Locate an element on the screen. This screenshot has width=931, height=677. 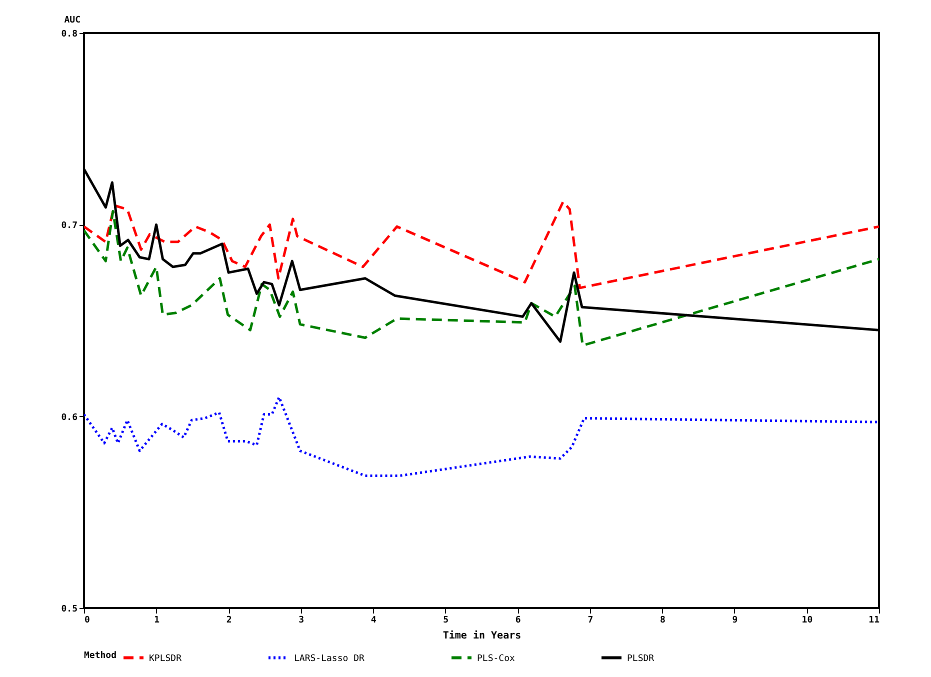
x-tick-label: 11 is located at coordinates (874, 621).